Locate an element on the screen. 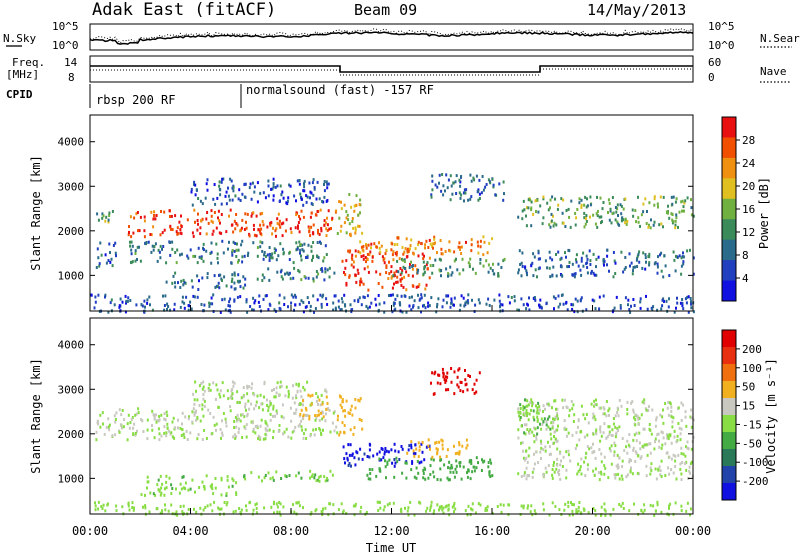 Image resolution: width=800 pixels, height=554 pixels. nave-right-tick-bottom: 0 is located at coordinates (711, 77).